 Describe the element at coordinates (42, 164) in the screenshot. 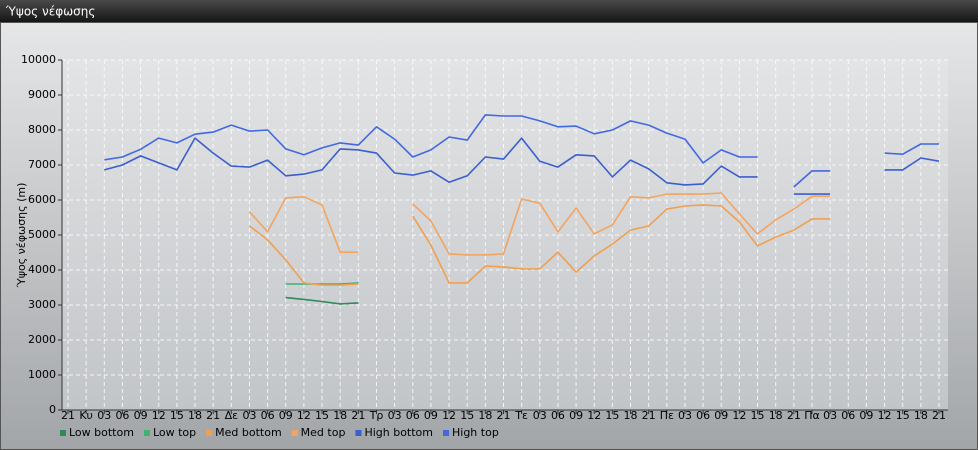

I see `y-tick-label: 7000` at that location.